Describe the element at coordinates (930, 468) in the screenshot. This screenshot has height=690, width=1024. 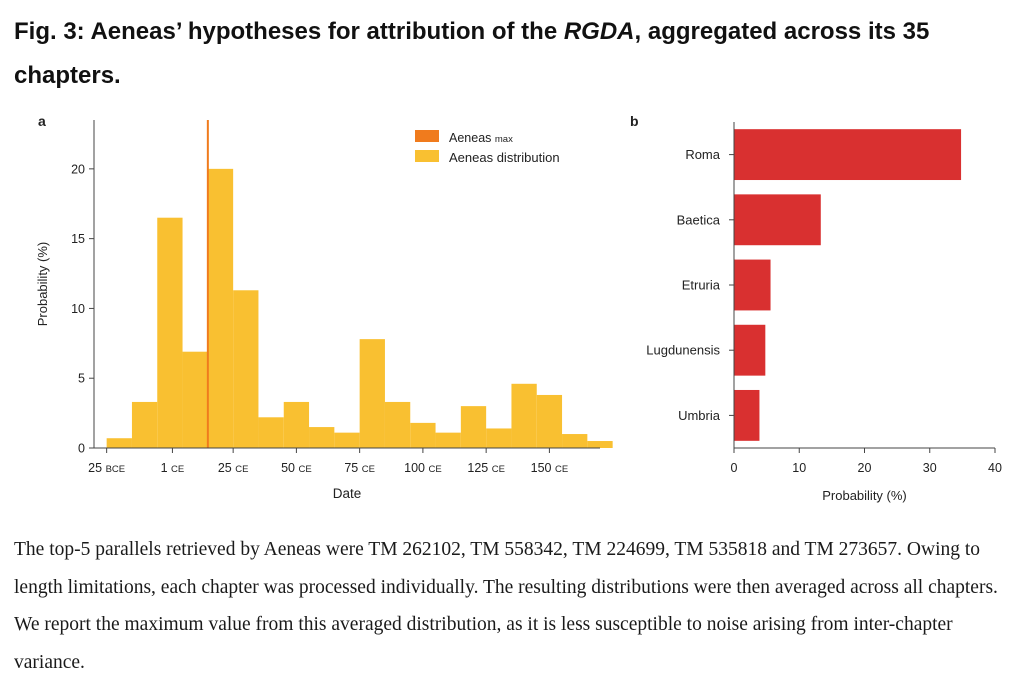
I see `panel-b-x-tick-label: 30` at that location.